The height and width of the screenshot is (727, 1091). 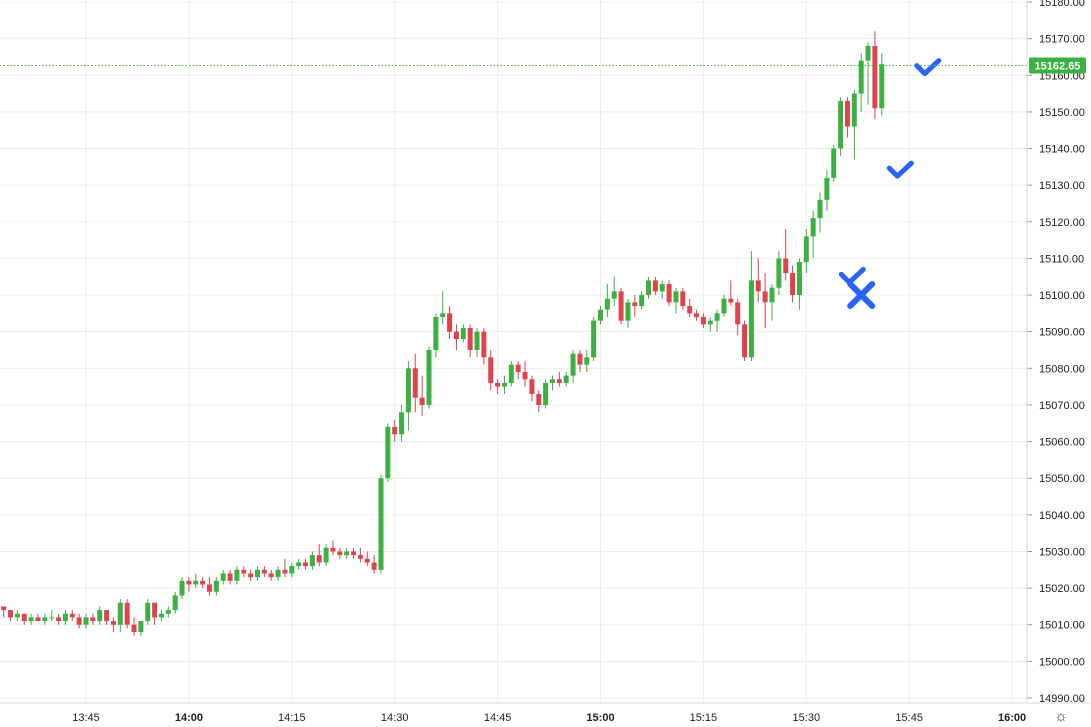 What do you see at coordinates (900, 169) in the screenshot?
I see `check-marker` at bounding box center [900, 169].